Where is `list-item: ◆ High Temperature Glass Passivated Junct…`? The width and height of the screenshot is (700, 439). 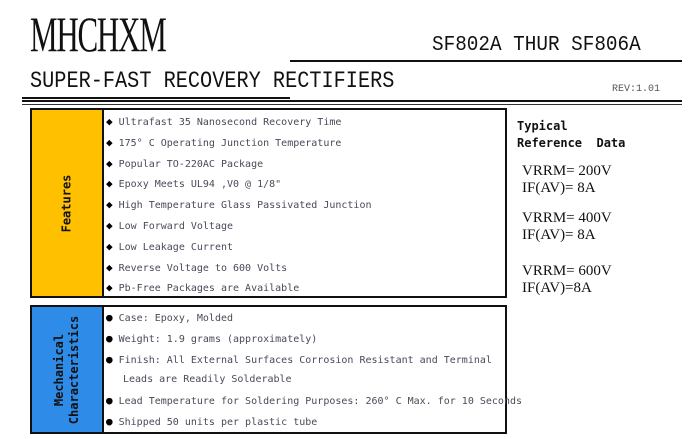
list-item: ◆ High Temperature Glass Passivated Junct… is located at coordinates (239, 205).